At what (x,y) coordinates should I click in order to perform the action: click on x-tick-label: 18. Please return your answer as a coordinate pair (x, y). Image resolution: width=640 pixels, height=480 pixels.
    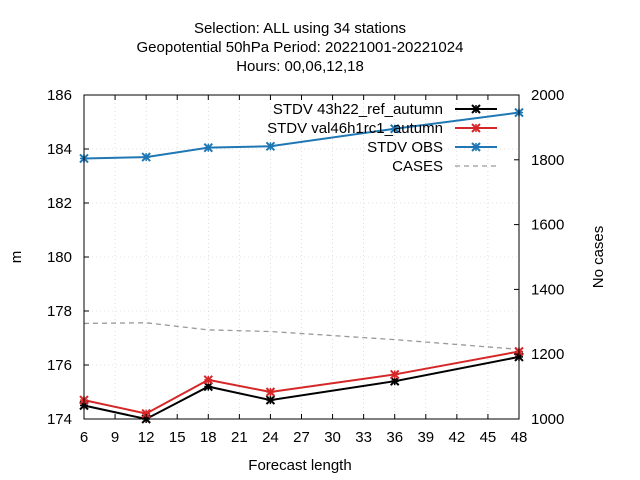
    Looking at the image, I should click on (208, 437).